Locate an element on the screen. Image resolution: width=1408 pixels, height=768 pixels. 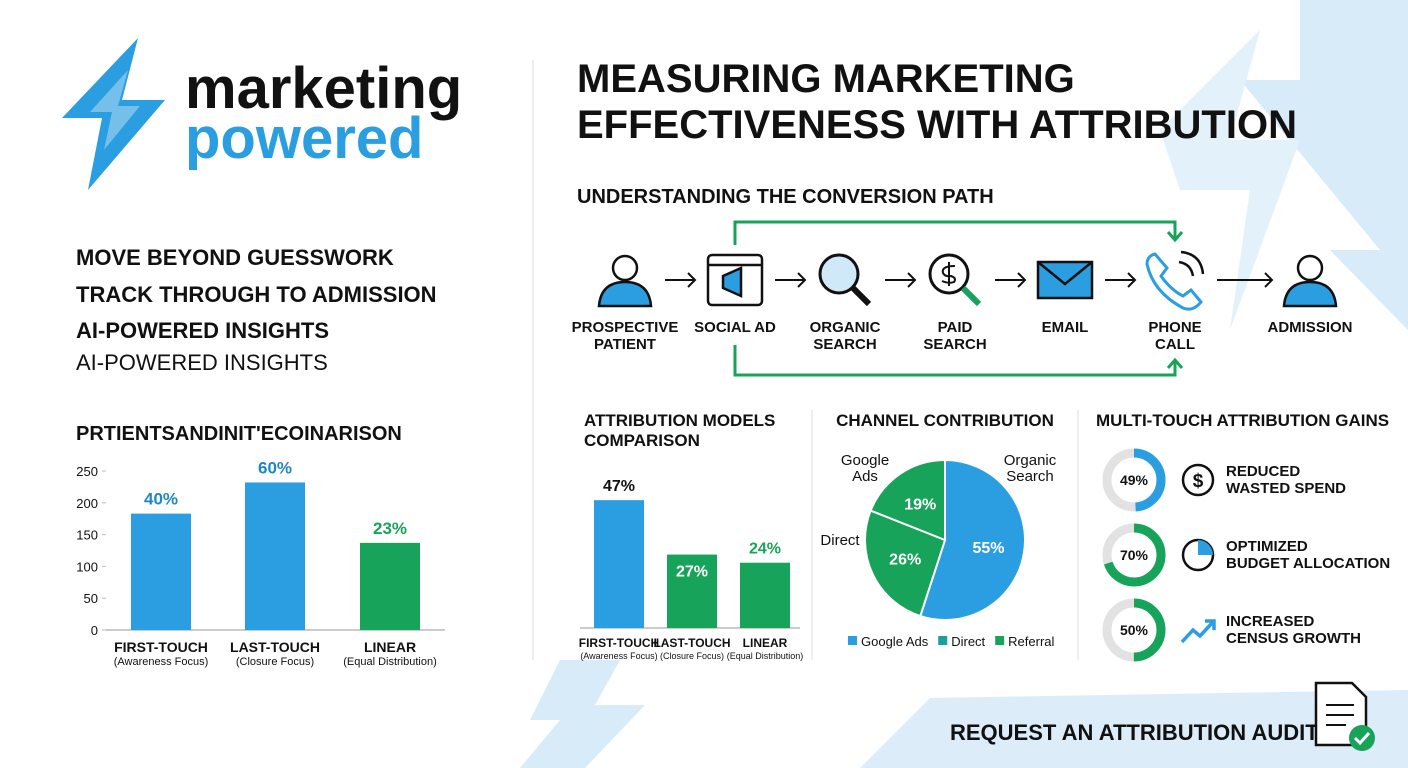
value-label: 50% is located at coordinates (1134, 630).